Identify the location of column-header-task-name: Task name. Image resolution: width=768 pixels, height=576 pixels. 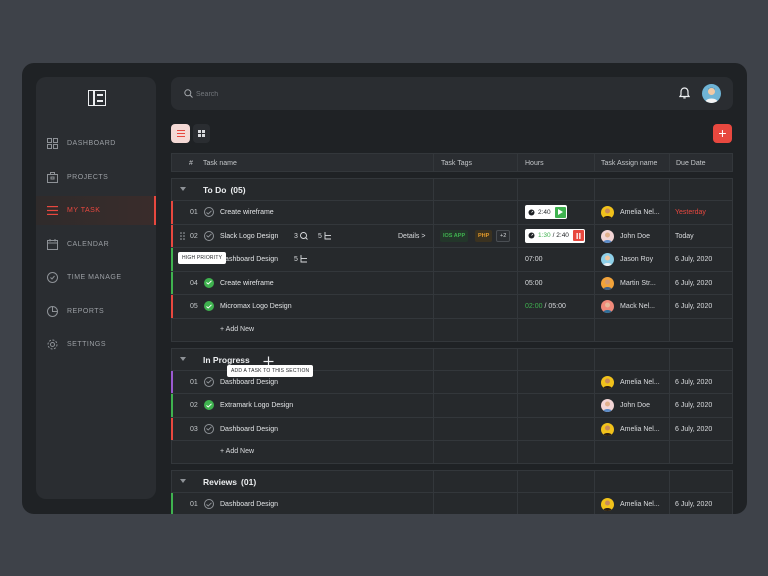
(220, 163).